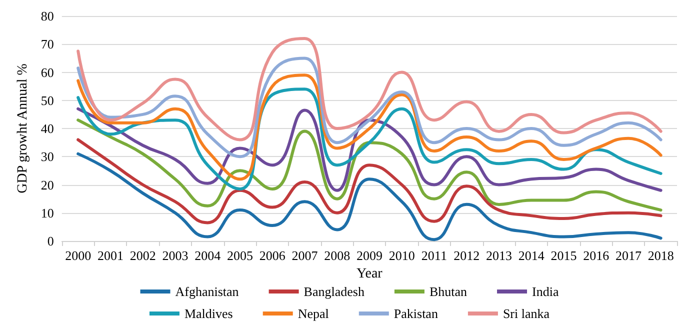 Image resolution: width=699 pixels, height=335 pixels. Describe the element at coordinates (239, 255) in the screenshot. I see `x-tick-label: 2005` at that location.